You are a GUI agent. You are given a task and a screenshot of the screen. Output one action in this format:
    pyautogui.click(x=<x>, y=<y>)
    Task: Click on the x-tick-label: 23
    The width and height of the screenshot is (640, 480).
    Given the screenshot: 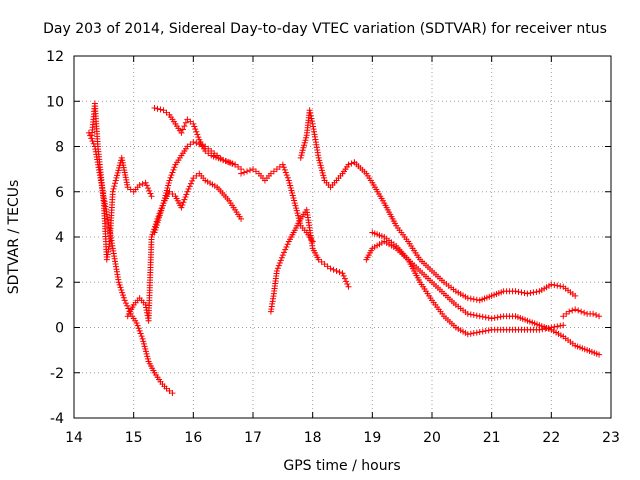 What is the action you would take?
    pyautogui.click(x=611, y=438)
    